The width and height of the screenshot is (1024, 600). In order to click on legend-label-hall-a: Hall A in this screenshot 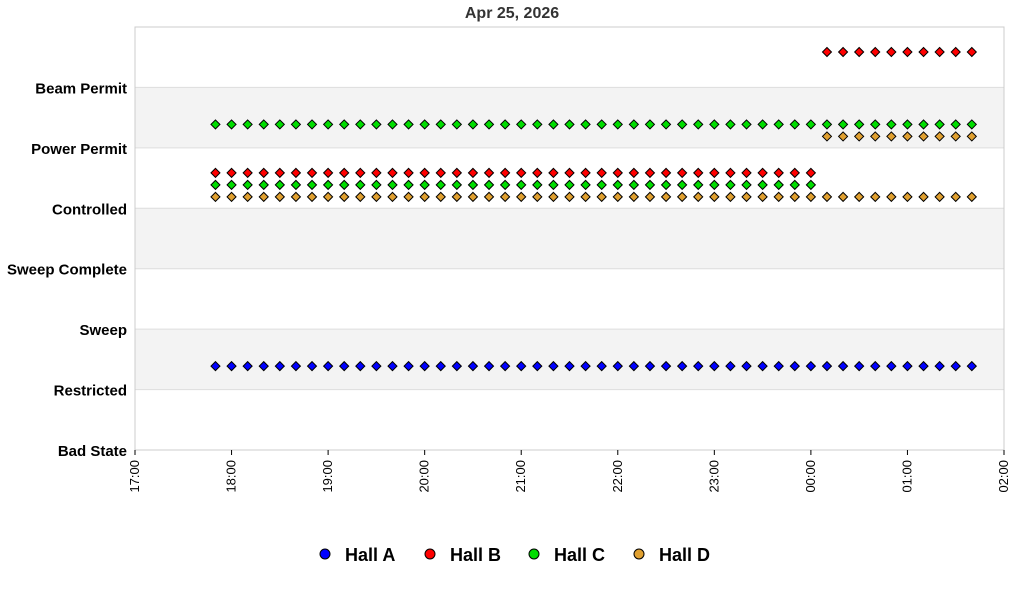, I will do `click(370, 555)`.